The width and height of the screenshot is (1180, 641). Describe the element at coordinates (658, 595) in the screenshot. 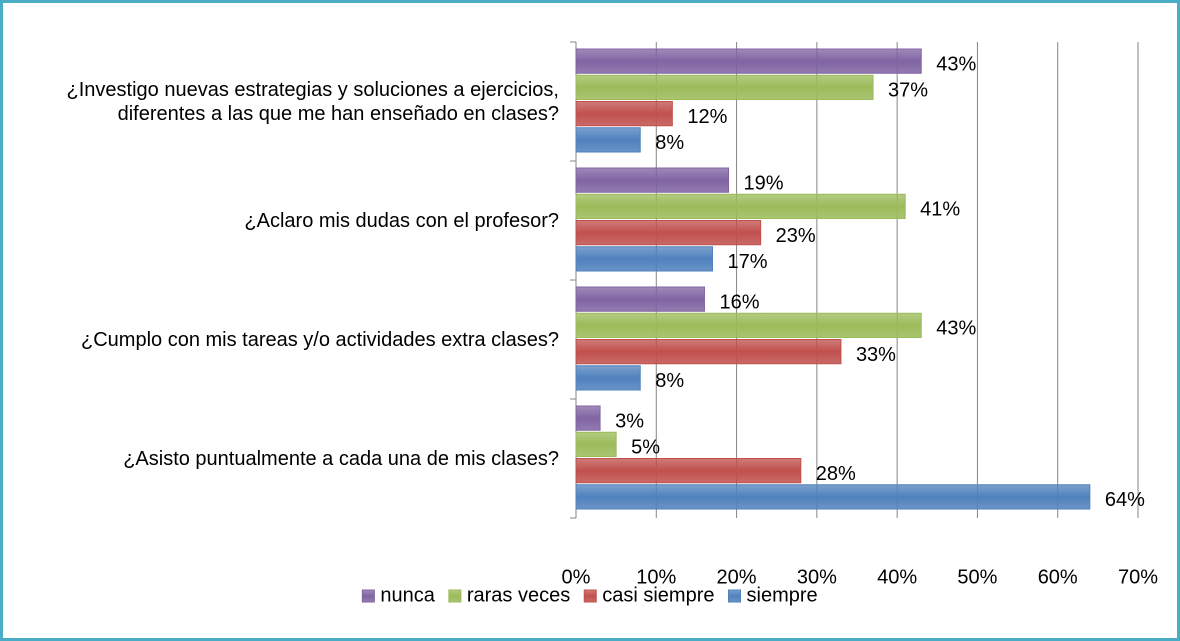

I see `legend-label: casi siempre` at that location.